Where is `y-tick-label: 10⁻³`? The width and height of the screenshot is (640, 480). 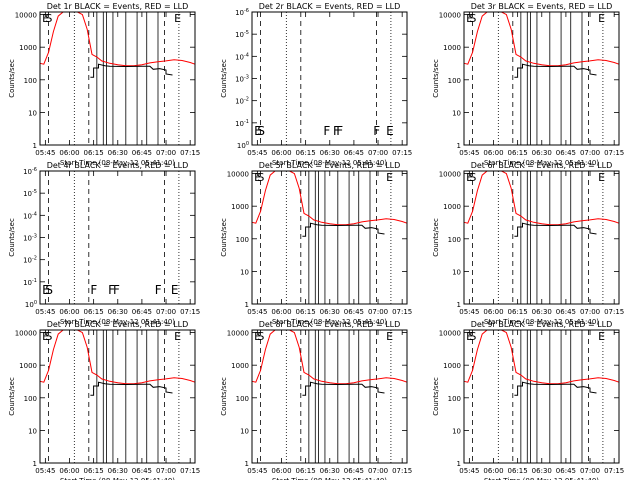 y-tick-label: 10⁻³ is located at coordinates (242, 79).